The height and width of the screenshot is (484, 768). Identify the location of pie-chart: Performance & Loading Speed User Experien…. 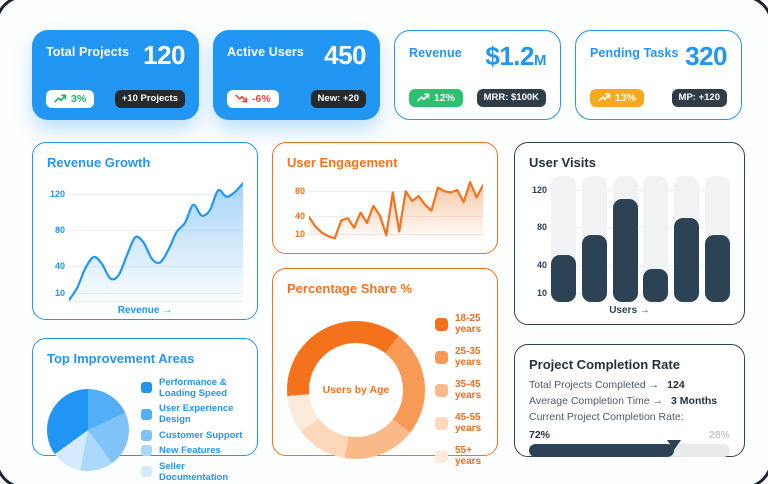
(145, 428).